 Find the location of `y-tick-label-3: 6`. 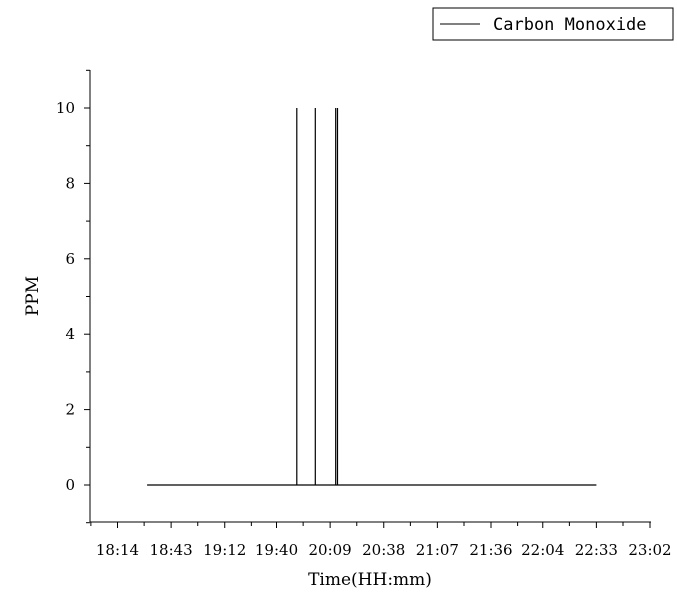

y-tick-label-3: 6 is located at coordinates (70, 259).